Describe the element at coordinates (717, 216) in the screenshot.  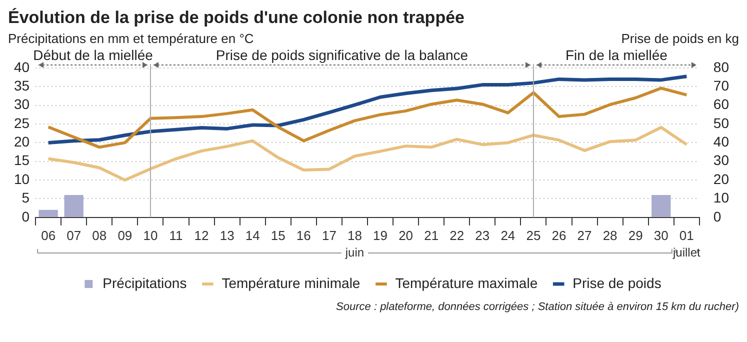
I see `y2-tick-label: 0` at that location.